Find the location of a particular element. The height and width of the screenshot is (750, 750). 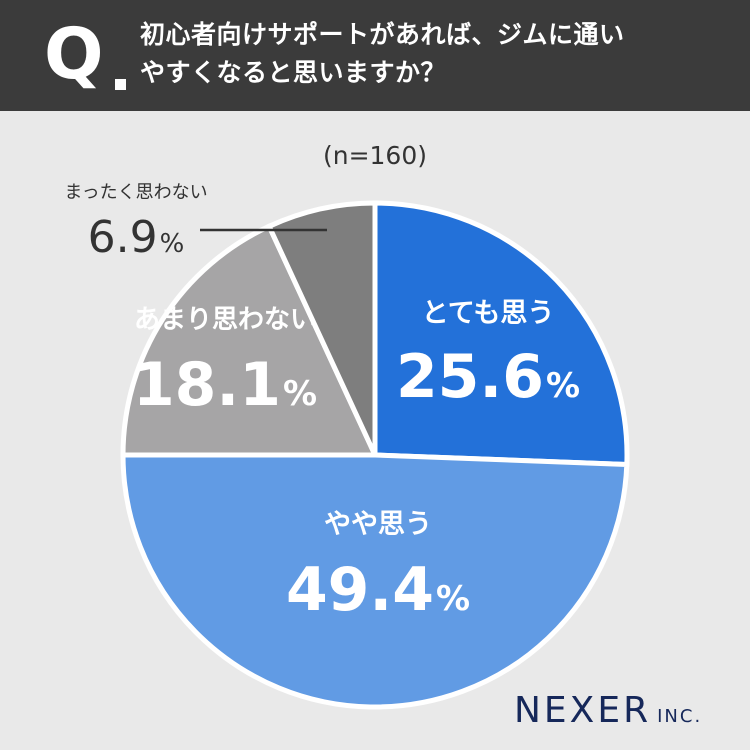

slice-totemo-omou is located at coordinates (501, 334).